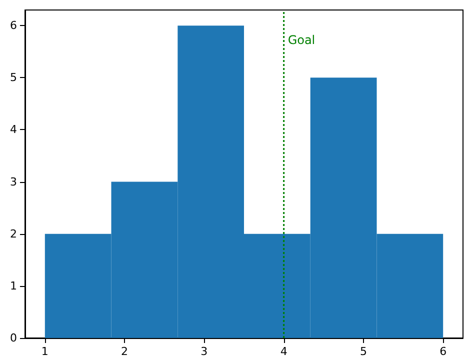 The image size is (474, 363). I want to click on y-tick-label: 3, so click(13, 181).